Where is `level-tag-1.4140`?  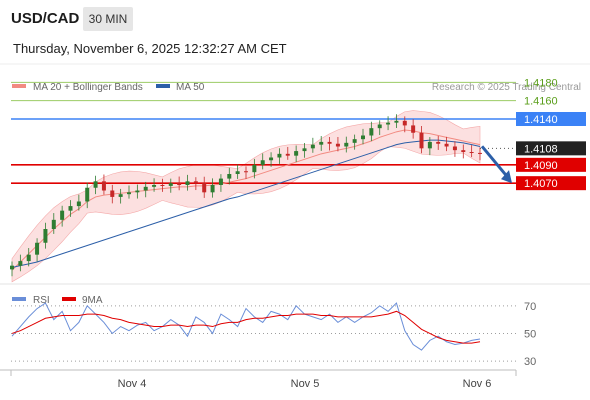 level-tag-1.4140 is located at coordinates (551, 119).